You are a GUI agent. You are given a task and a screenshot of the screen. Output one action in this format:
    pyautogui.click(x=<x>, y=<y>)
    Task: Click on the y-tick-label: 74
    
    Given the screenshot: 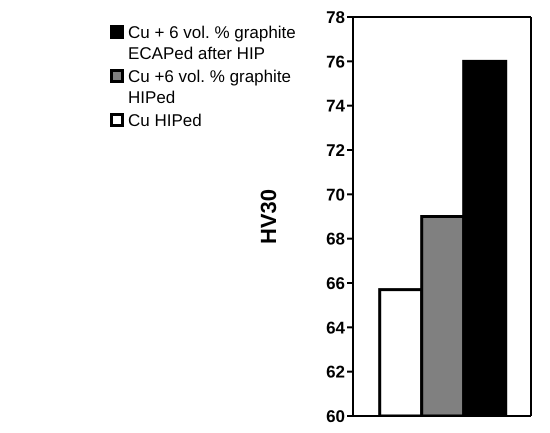 What is the action you would take?
    pyautogui.click(x=336, y=106)
    